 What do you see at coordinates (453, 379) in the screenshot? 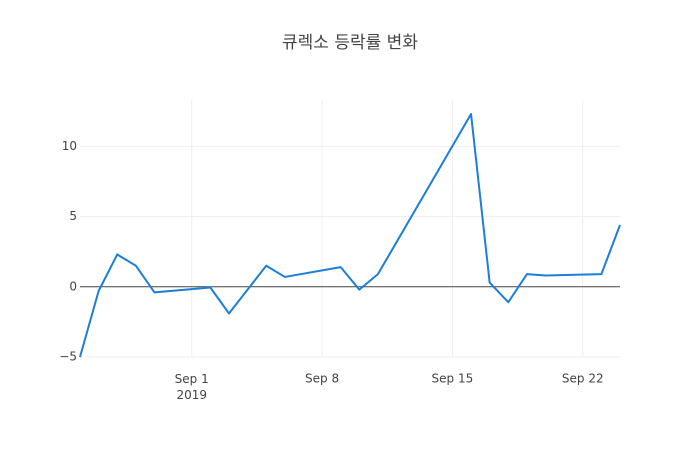
I see `x-tick-label: Sep 15` at bounding box center [453, 379].